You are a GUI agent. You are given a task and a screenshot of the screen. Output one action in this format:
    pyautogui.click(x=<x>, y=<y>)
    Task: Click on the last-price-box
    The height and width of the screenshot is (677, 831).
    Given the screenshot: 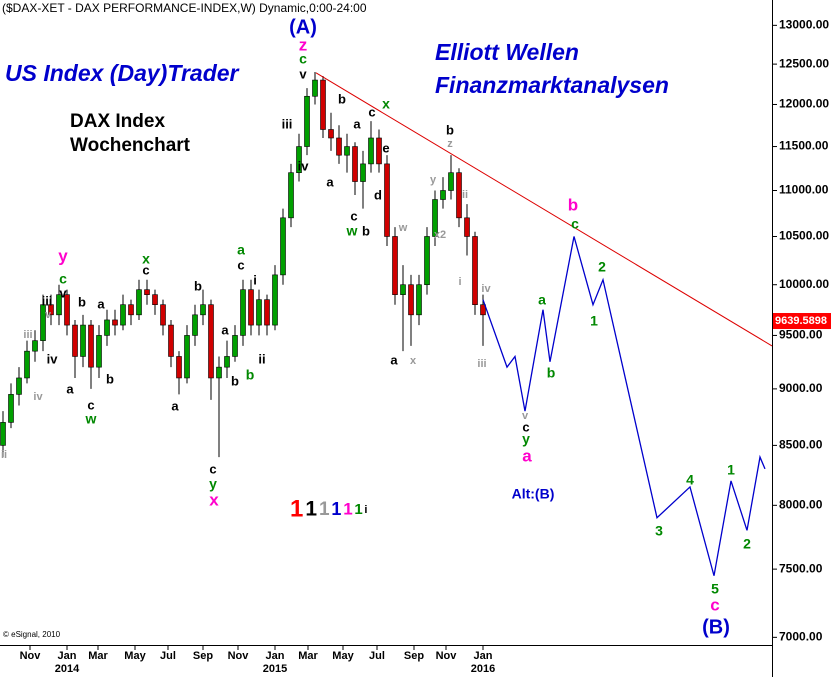 What is the action you would take?
    pyautogui.click(x=802, y=321)
    